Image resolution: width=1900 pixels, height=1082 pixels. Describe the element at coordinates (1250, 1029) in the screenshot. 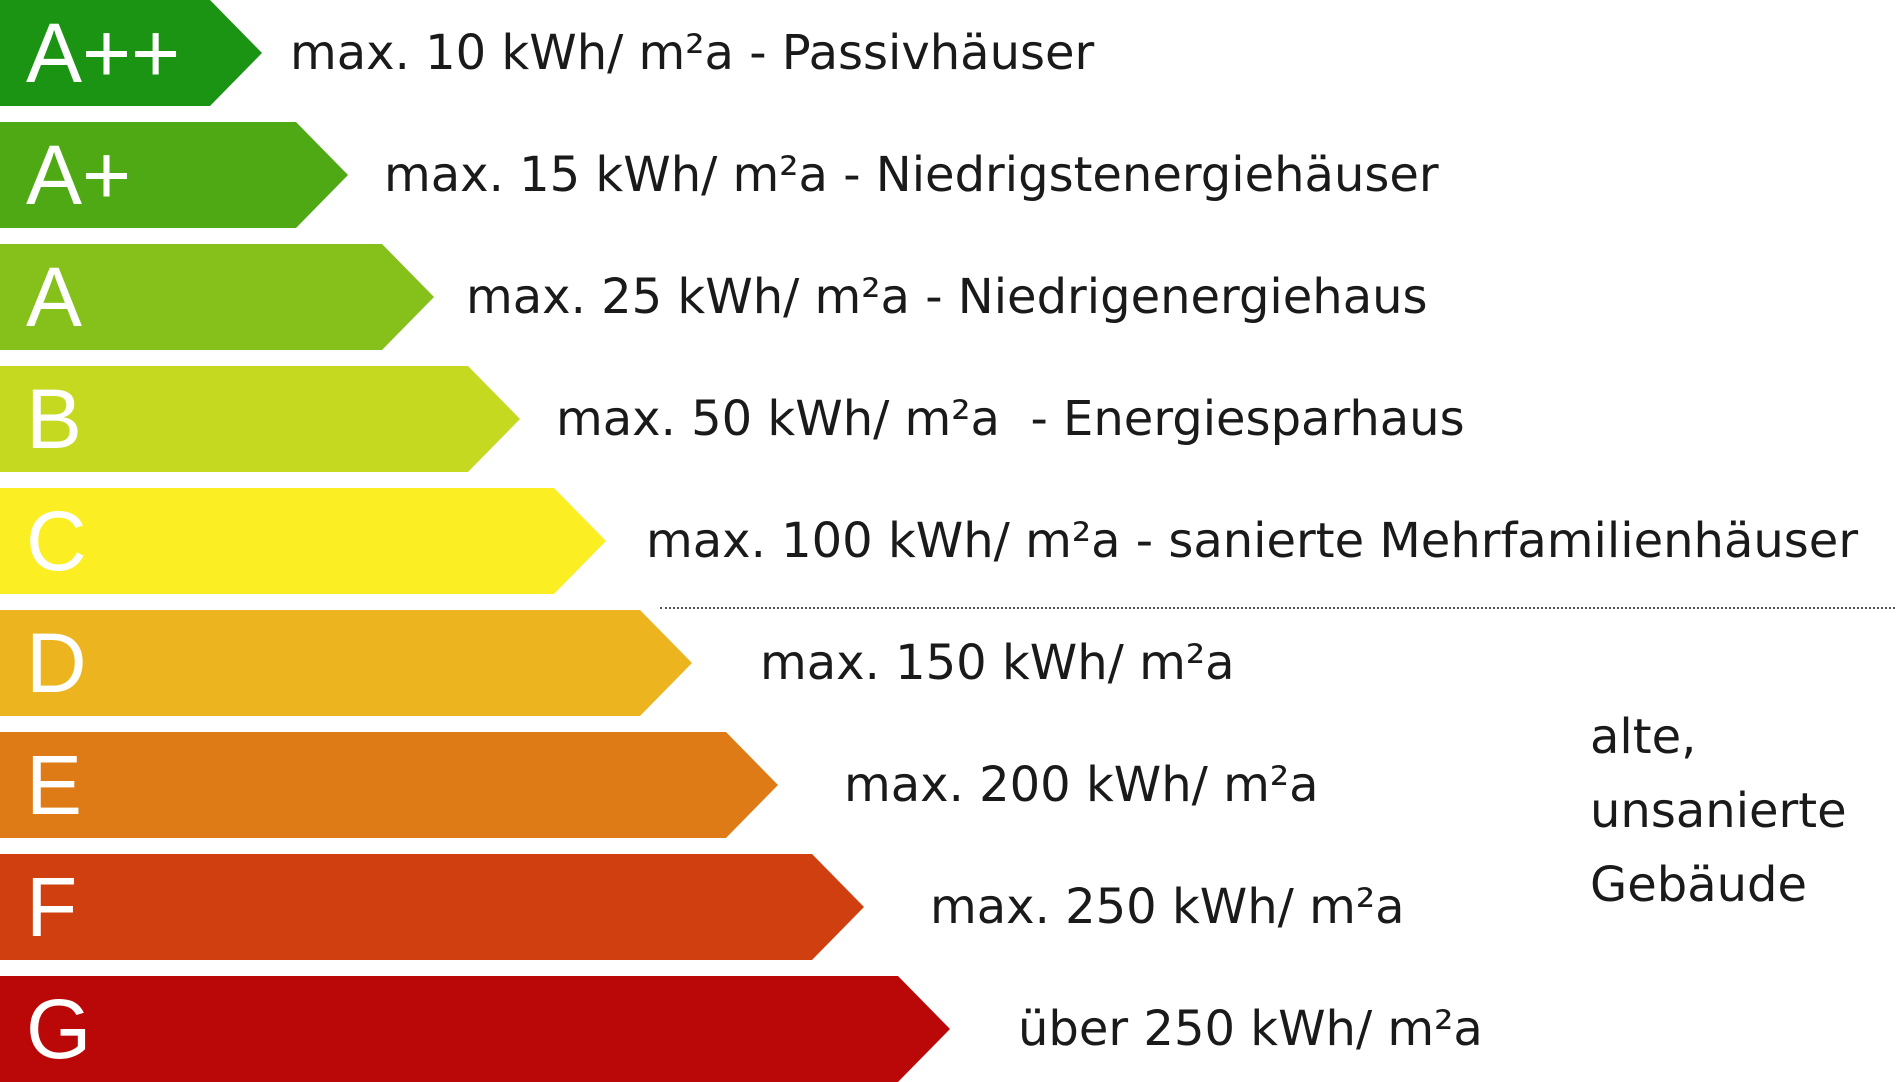

I see `energy-class-description: über 250 kWh/ m²a` at that location.